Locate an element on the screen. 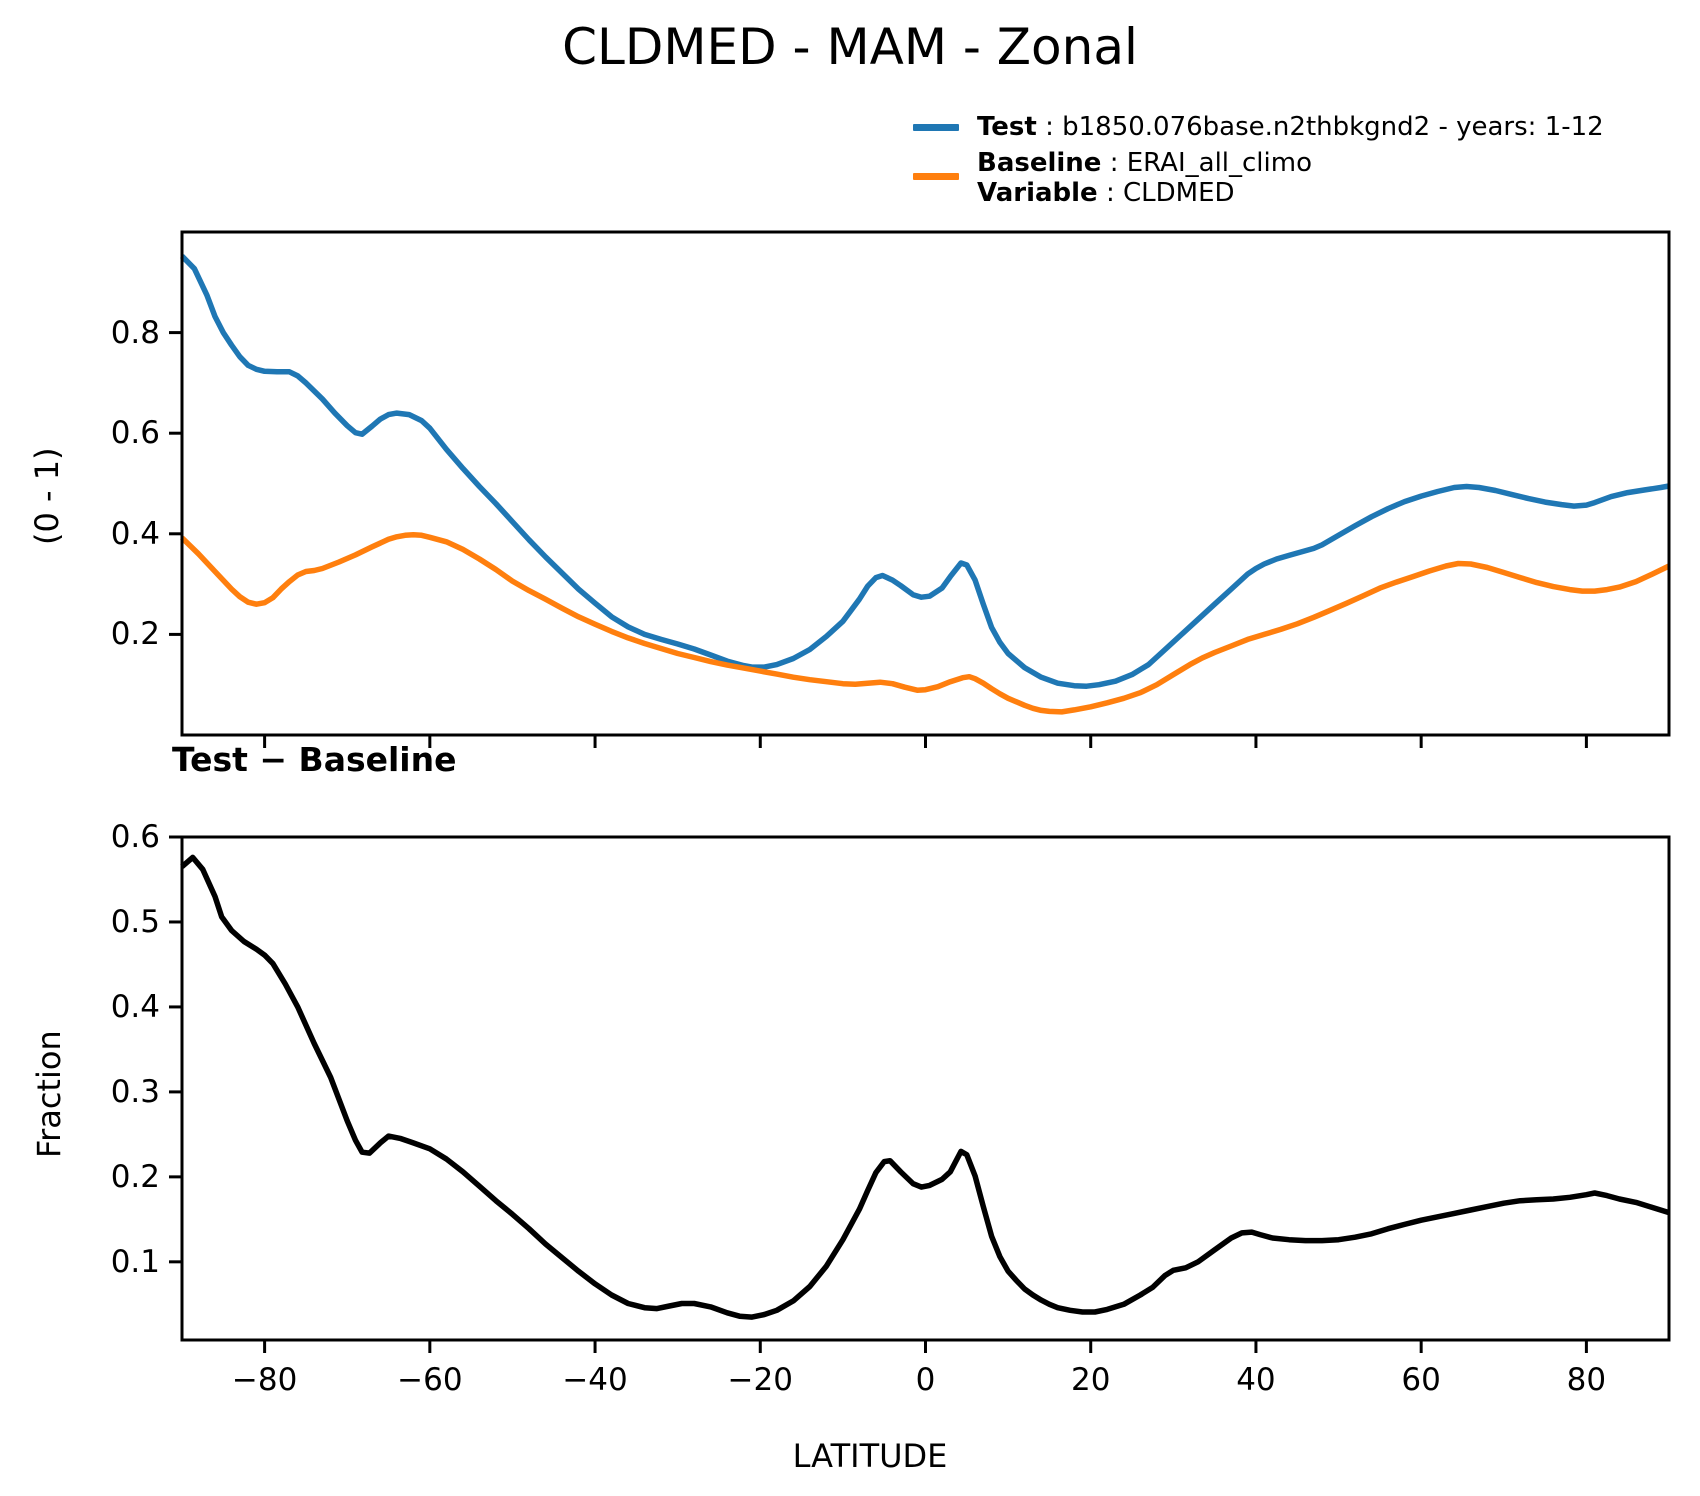  top-y-tick-label: 0.4 is located at coordinates (135, 533).